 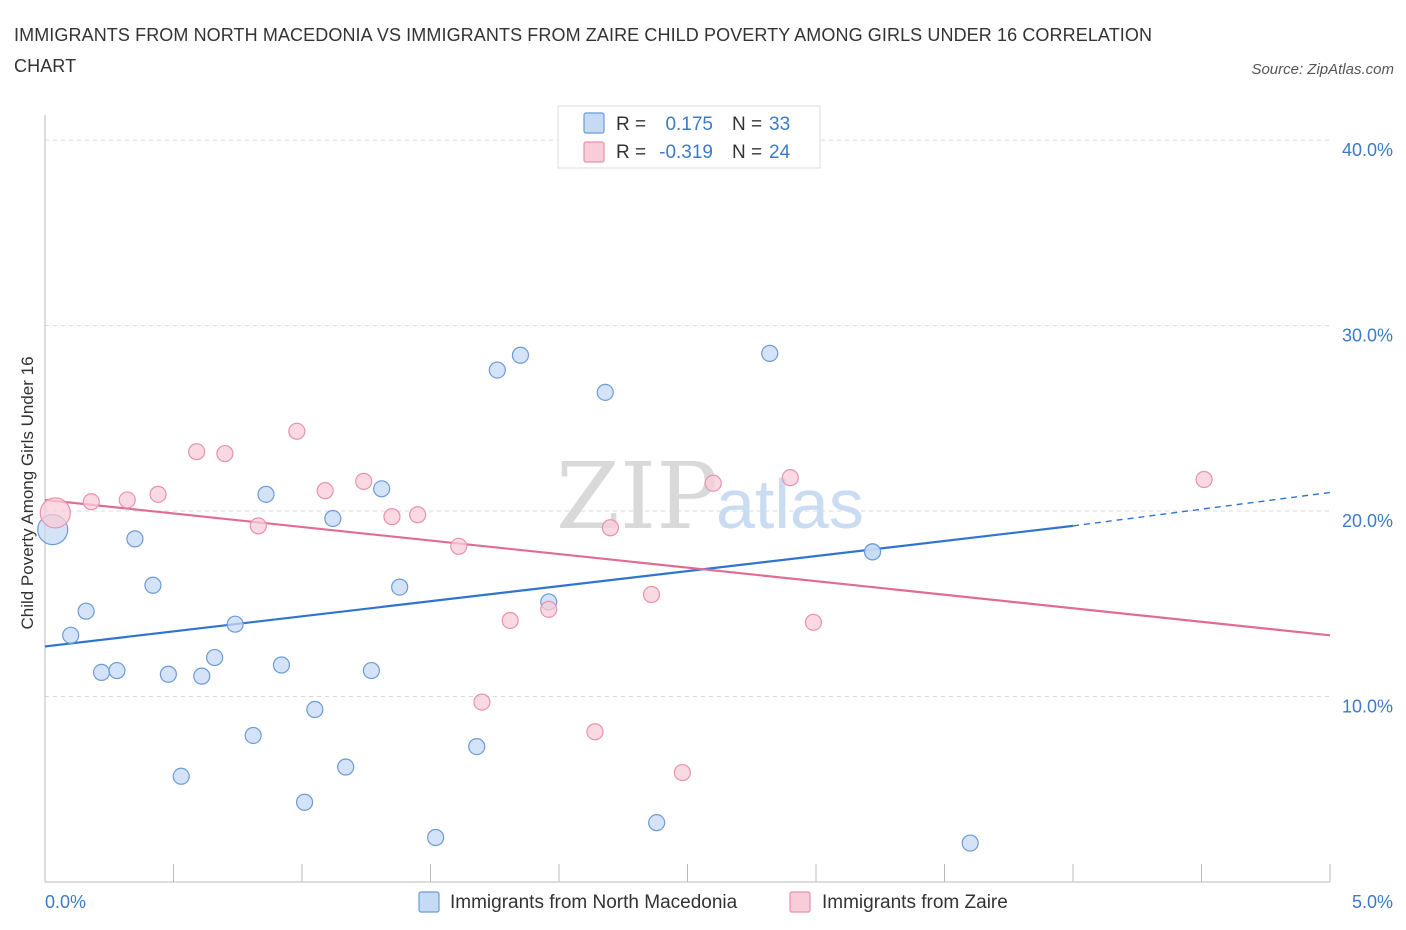 I want to click on legend-n-value-2: 24, so click(x=780, y=152).